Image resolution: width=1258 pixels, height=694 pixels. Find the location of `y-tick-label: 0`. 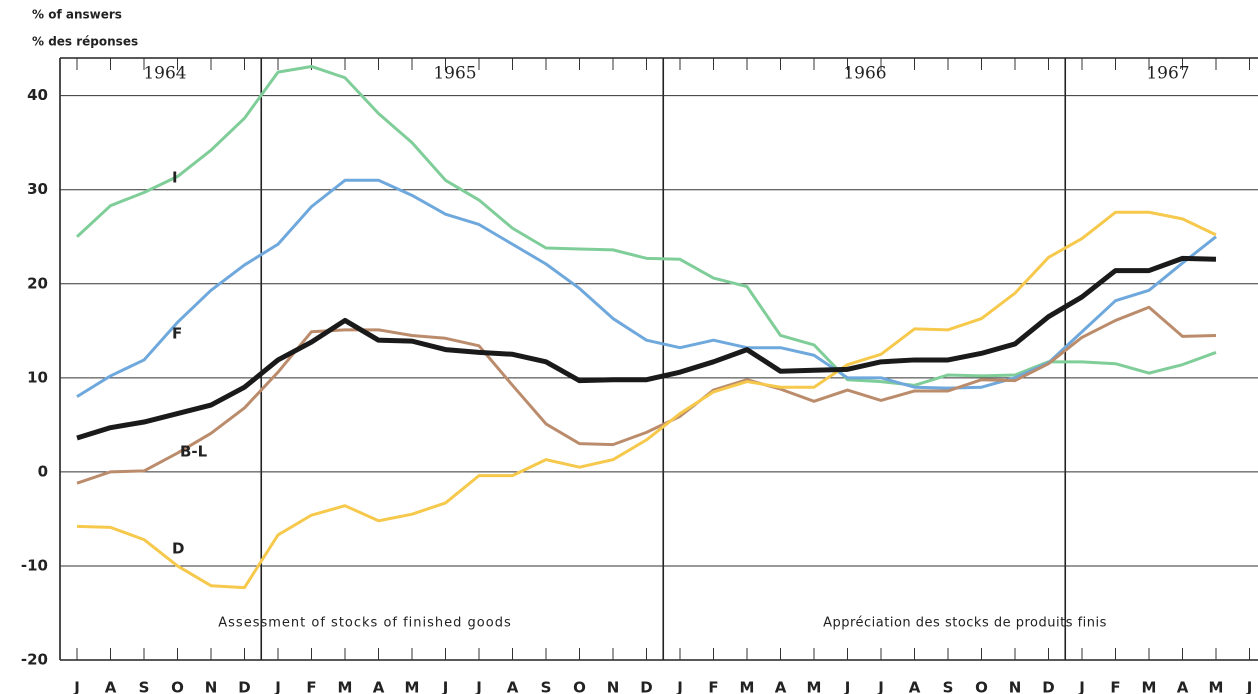

y-tick-label: 0 is located at coordinates (43, 471).